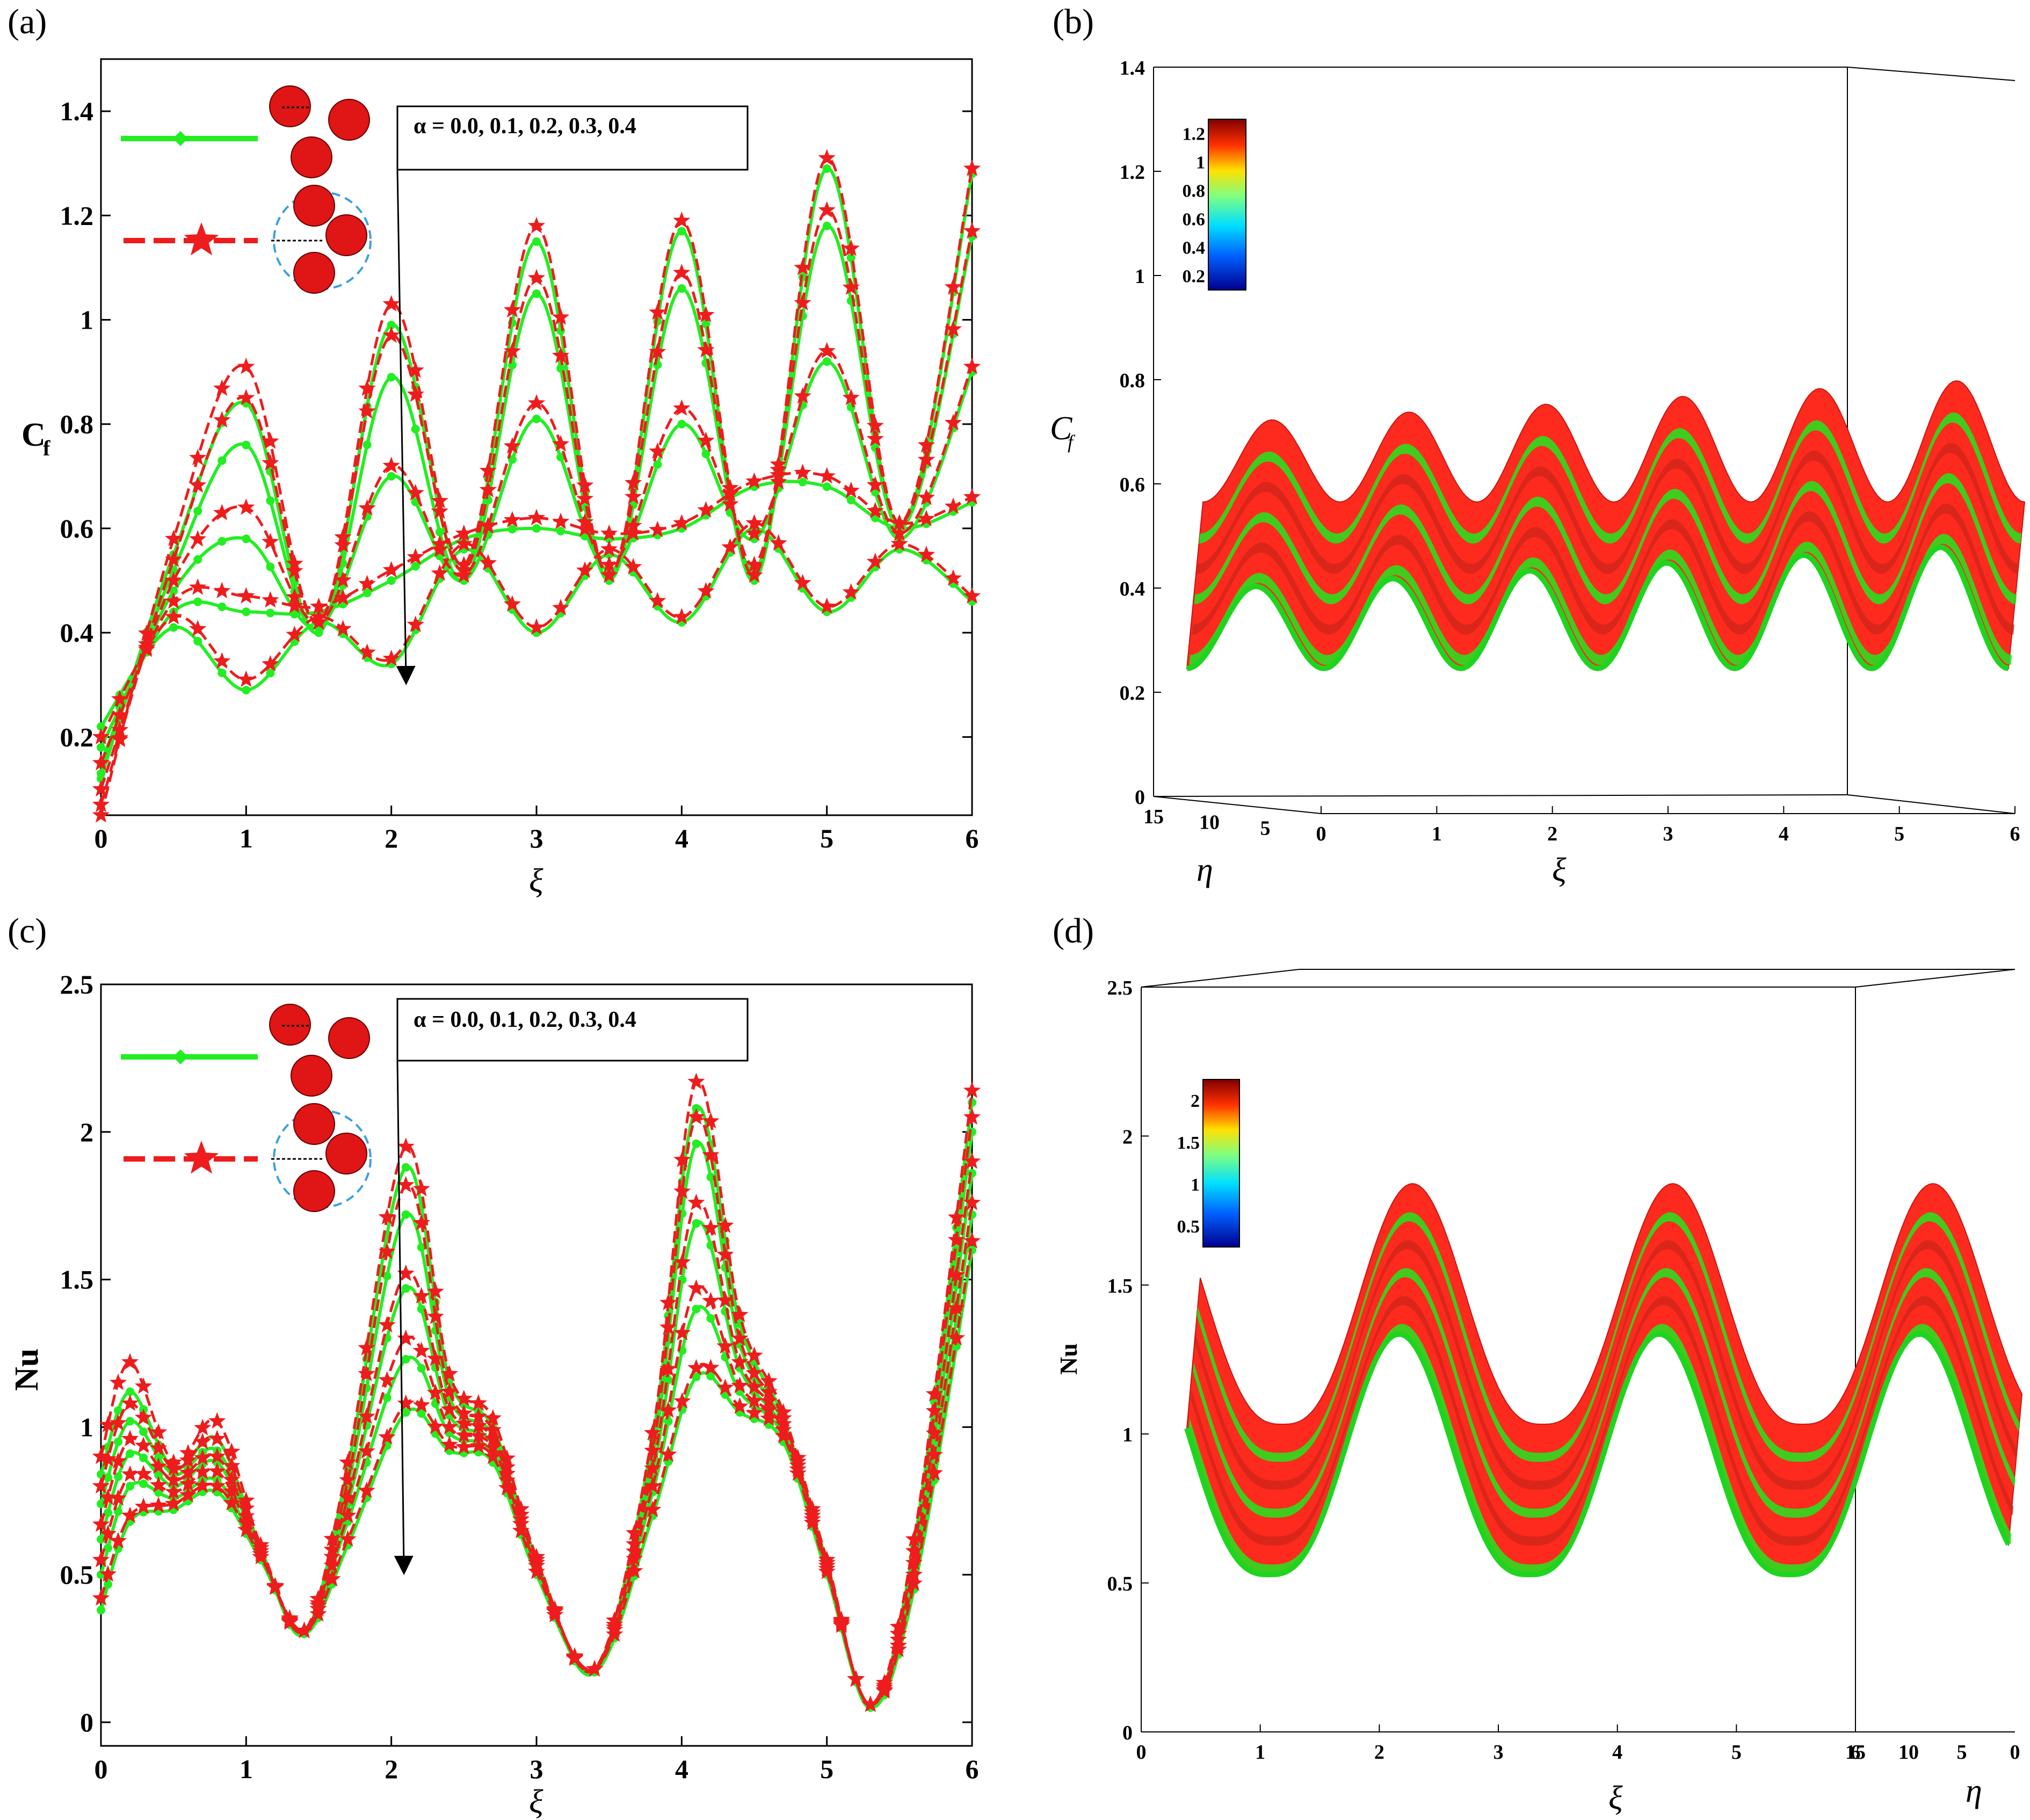 The width and height of the screenshot is (2030, 1820). I want to click on panel-c-xlabel: ξ, so click(536, 1802).